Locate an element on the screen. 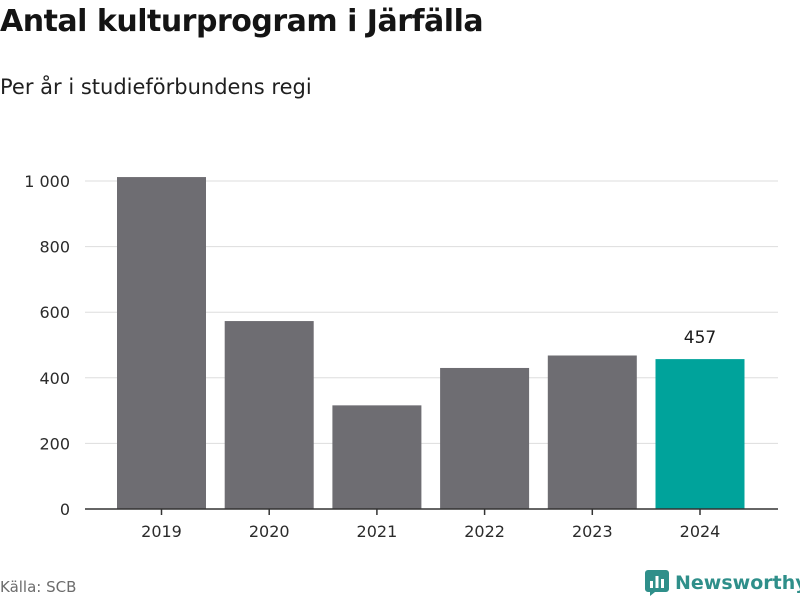 The height and width of the screenshot is (600, 800). x-tick-label: 2024 is located at coordinates (700, 531).